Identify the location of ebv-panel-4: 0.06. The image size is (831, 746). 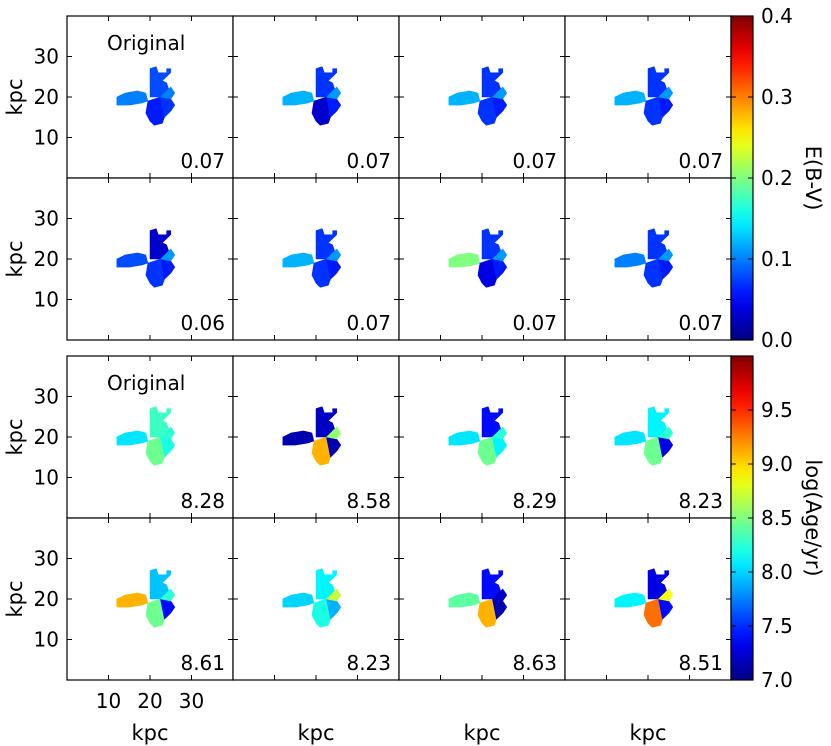
(150, 259).